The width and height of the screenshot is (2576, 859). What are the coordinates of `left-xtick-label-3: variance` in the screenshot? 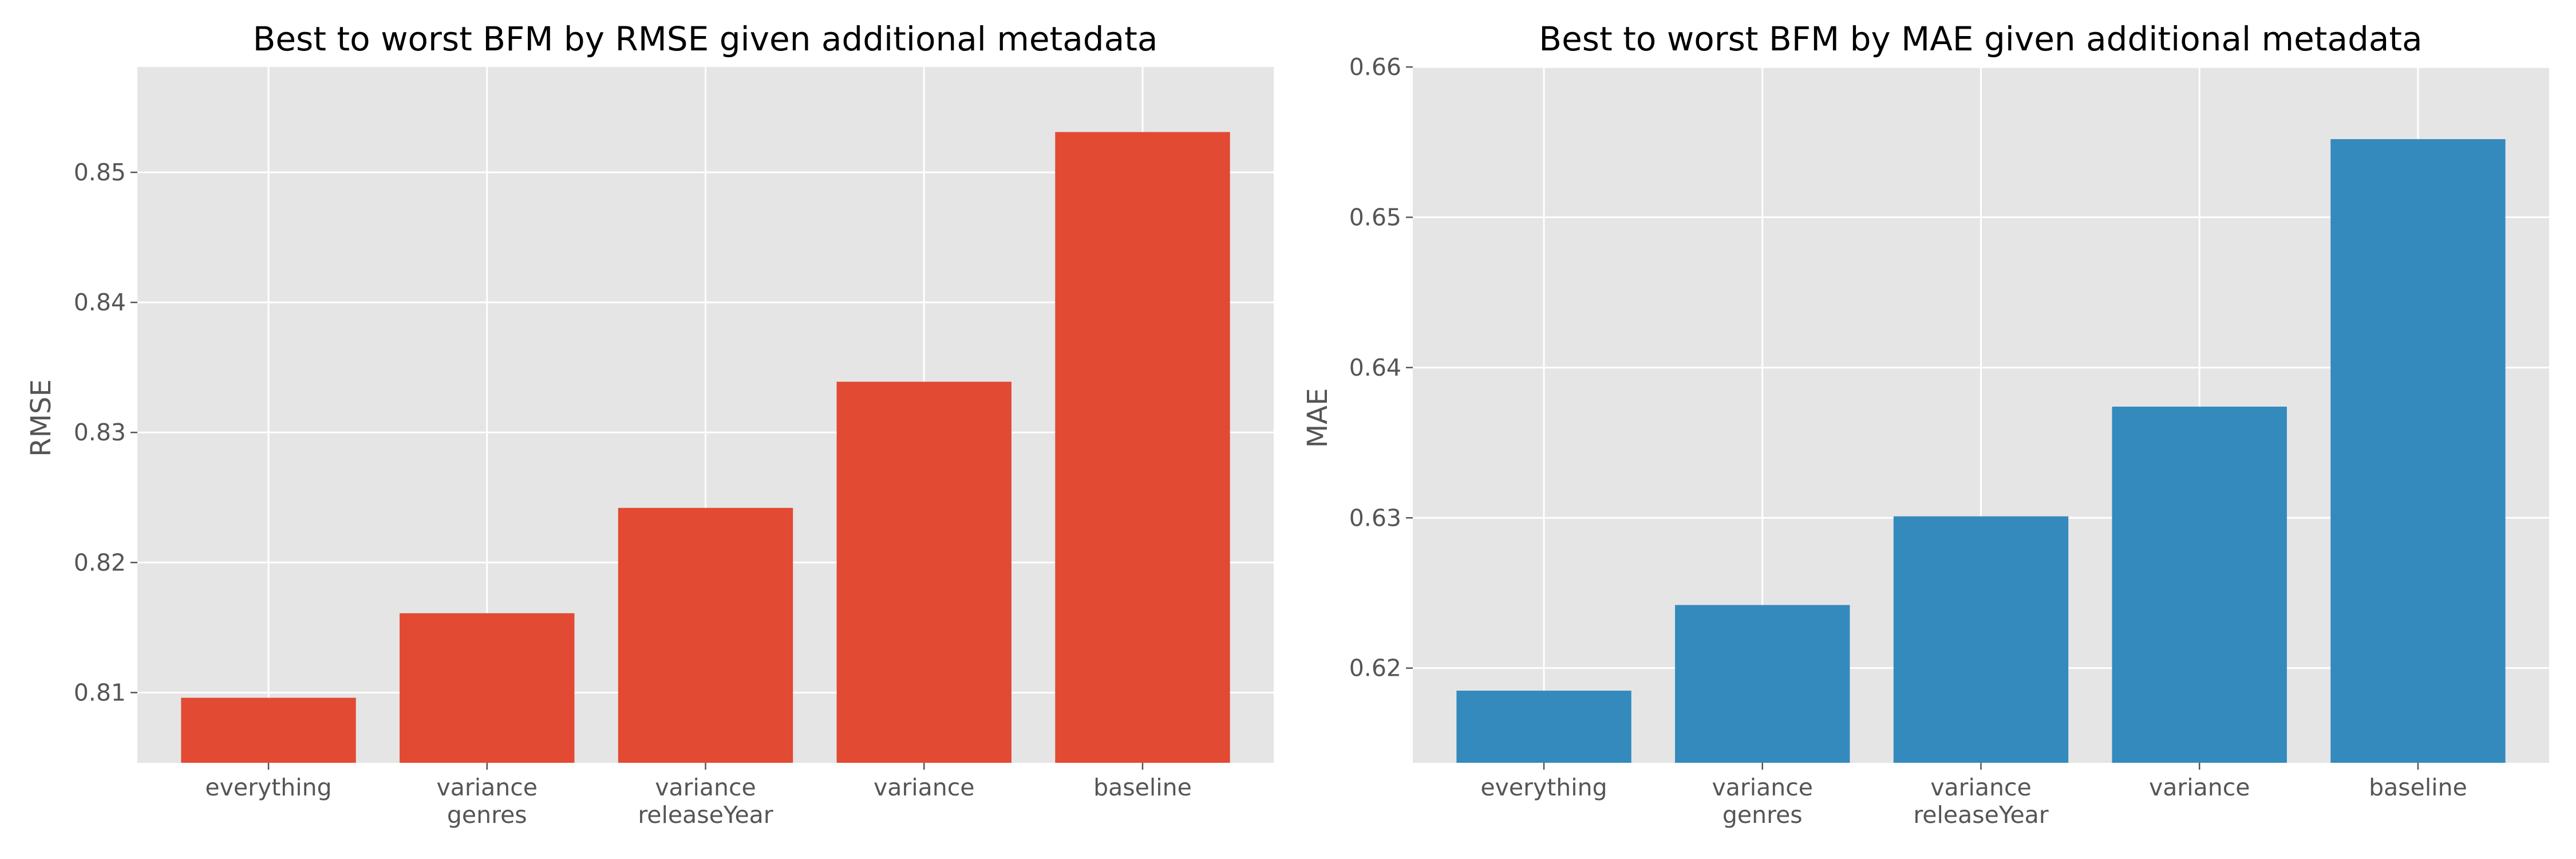 It's located at (924, 787).